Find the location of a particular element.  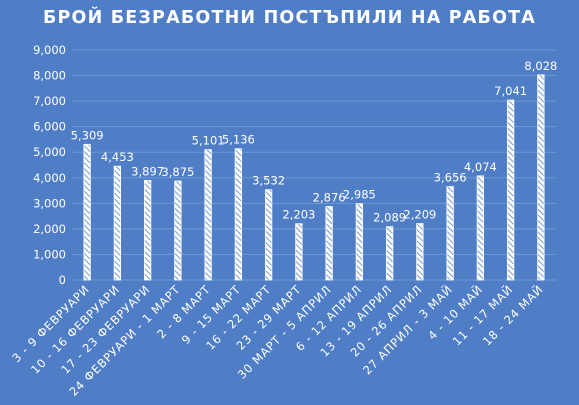

data-label: 5,309 is located at coordinates (87, 135).